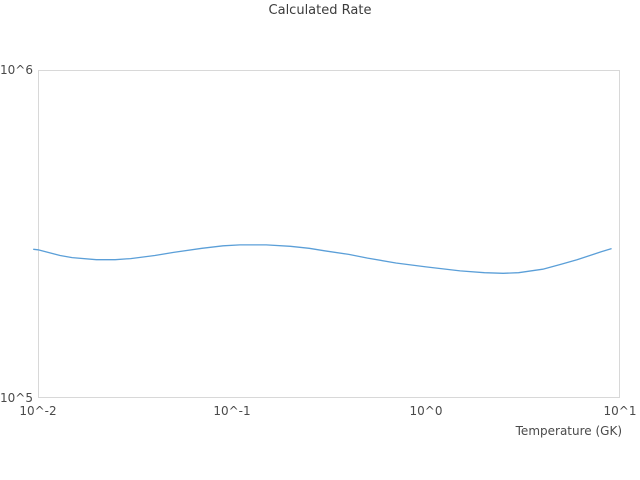 The height and width of the screenshot is (480, 640). I want to click on x-tick-label: 10^0, so click(426, 411).